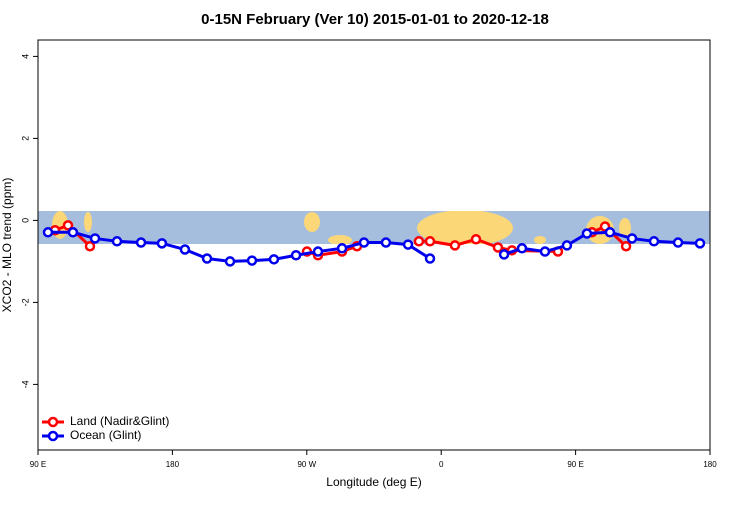  I want to click on x-axis-title: Longitude (deg E), so click(373, 482).